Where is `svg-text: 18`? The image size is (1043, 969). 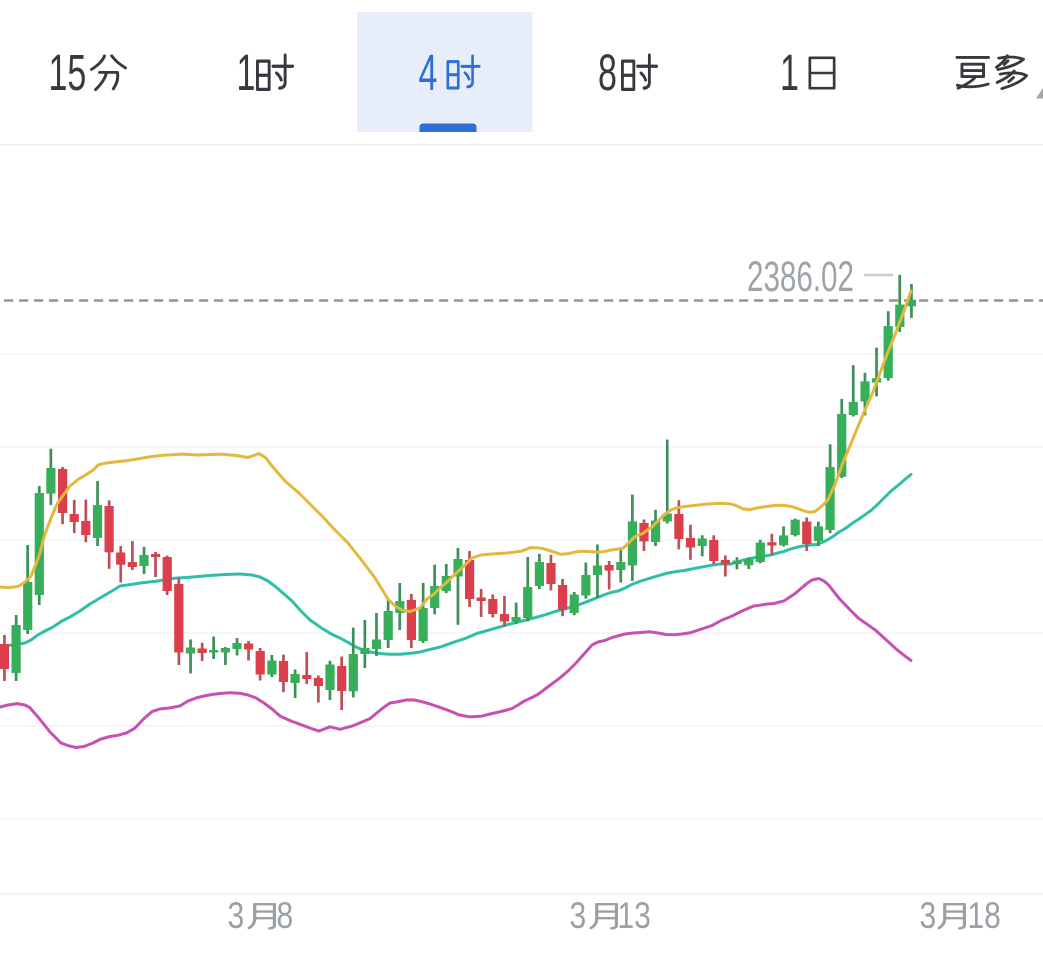 svg-text: 18 is located at coordinates (984, 916).